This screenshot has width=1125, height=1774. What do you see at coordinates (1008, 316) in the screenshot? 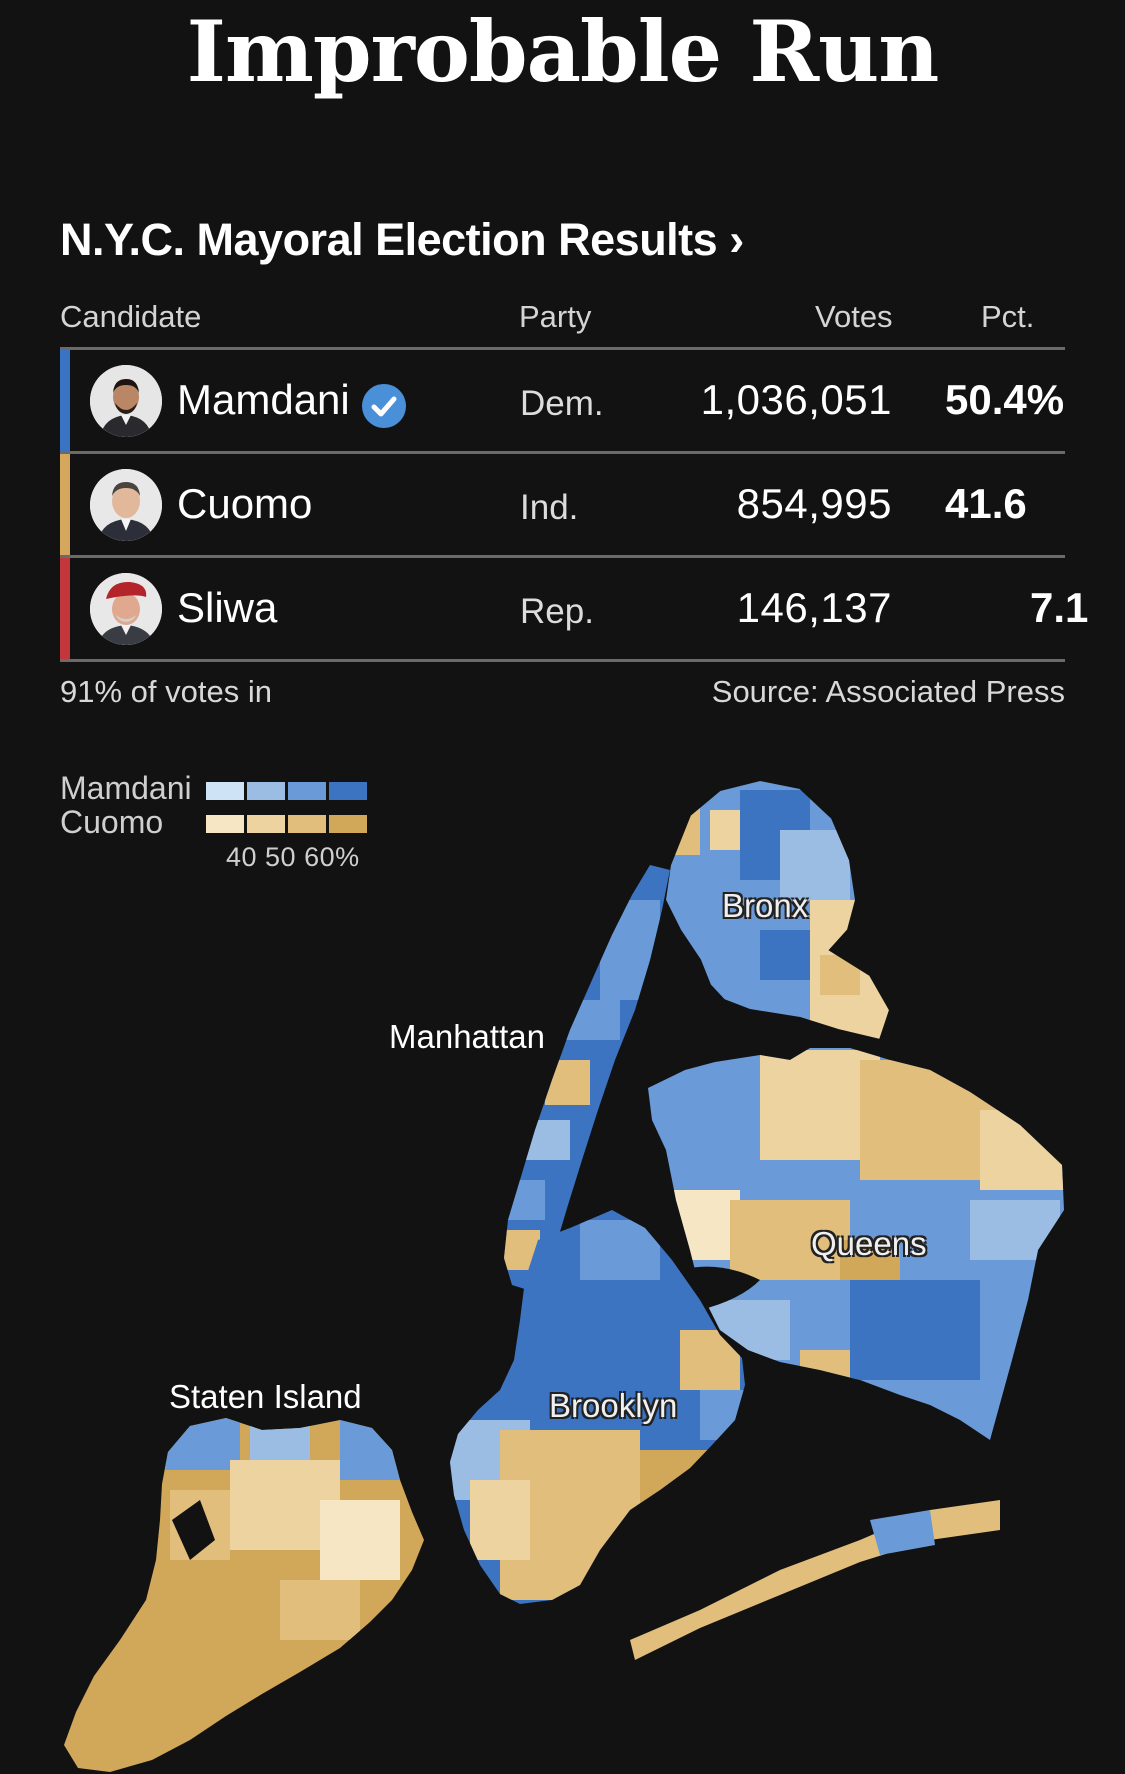
I see `pct-column-header: Pct.` at bounding box center [1008, 316].